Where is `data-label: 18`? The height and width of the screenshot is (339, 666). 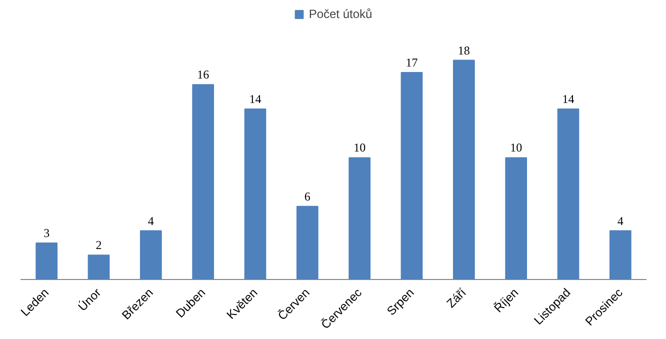 data-label: 18 is located at coordinates (464, 50).